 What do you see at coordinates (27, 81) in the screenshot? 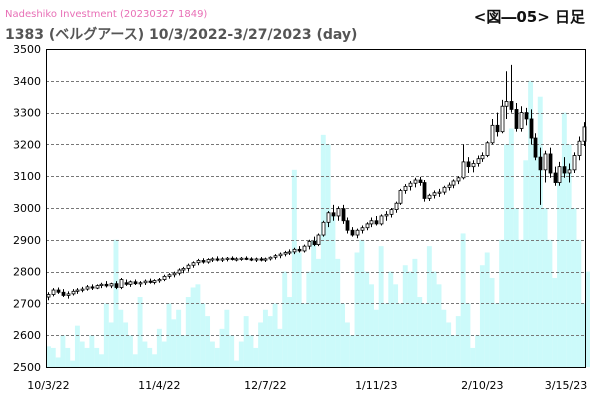
I see `y-tick-label: 3400` at bounding box center [27, 81].